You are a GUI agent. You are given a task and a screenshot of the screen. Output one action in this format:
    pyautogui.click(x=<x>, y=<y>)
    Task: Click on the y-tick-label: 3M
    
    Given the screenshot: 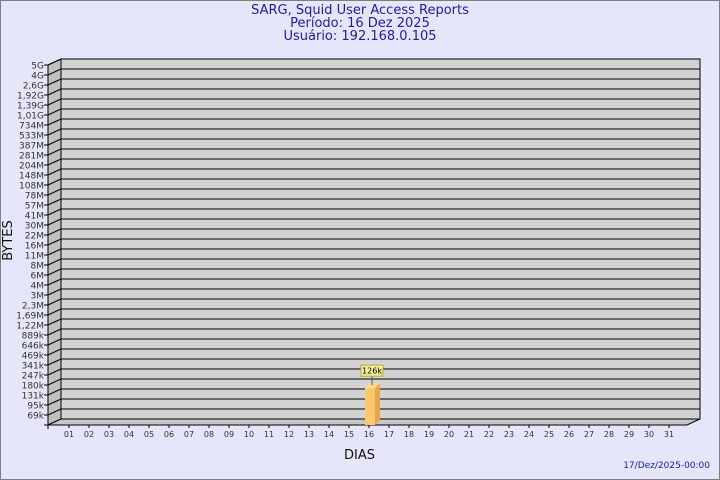 What is the action you would take?
    pyautogui.click(x=38, y=297)
    